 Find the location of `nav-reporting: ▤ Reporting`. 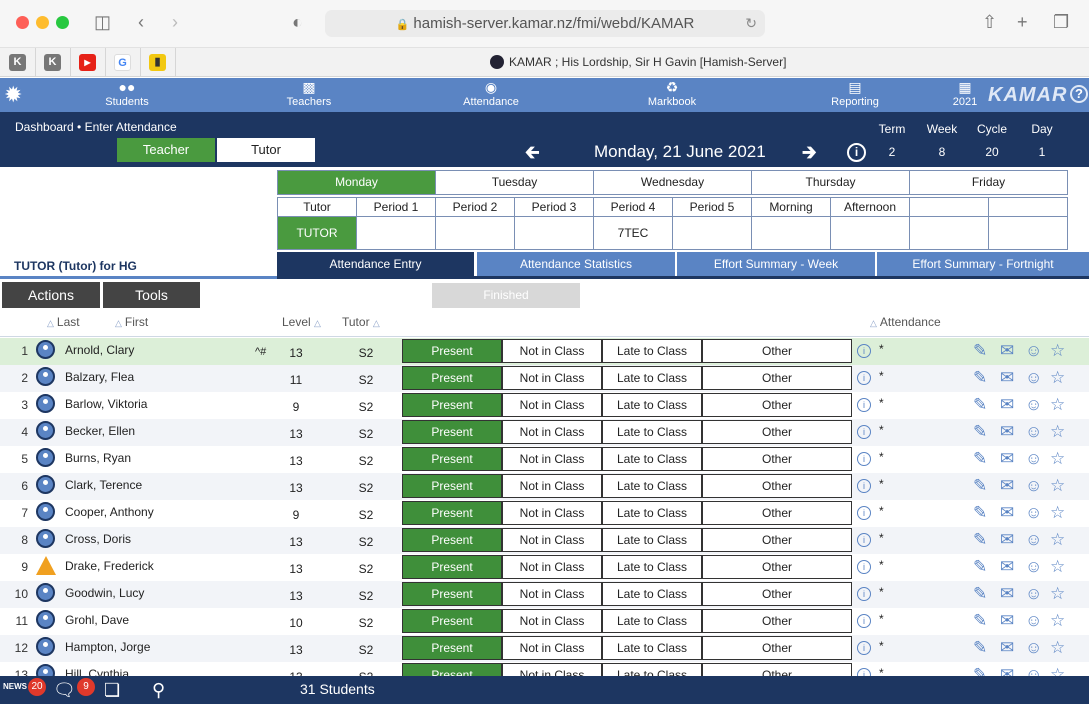

nav-reporting: ▤ Reporting is located at coordinates (855, 93).